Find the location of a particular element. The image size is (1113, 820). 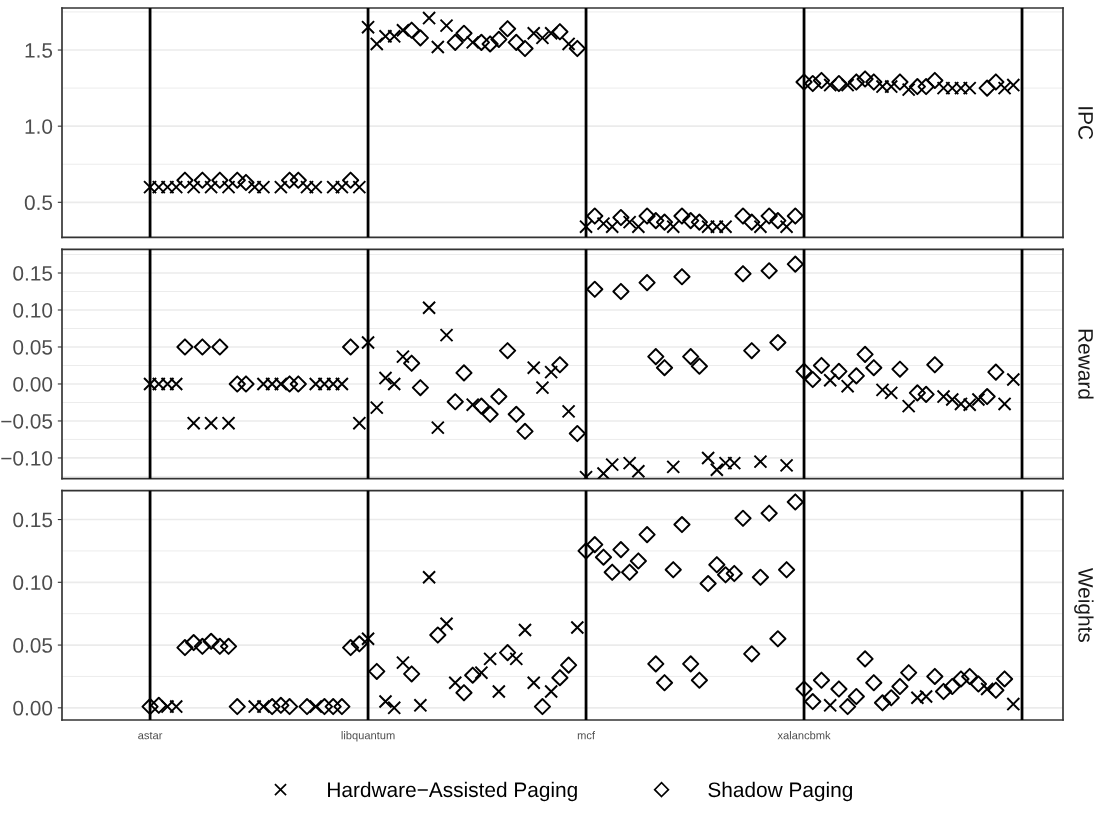

legend-label: Hardware−Assisted Paging is located at coordinates (452, 791).